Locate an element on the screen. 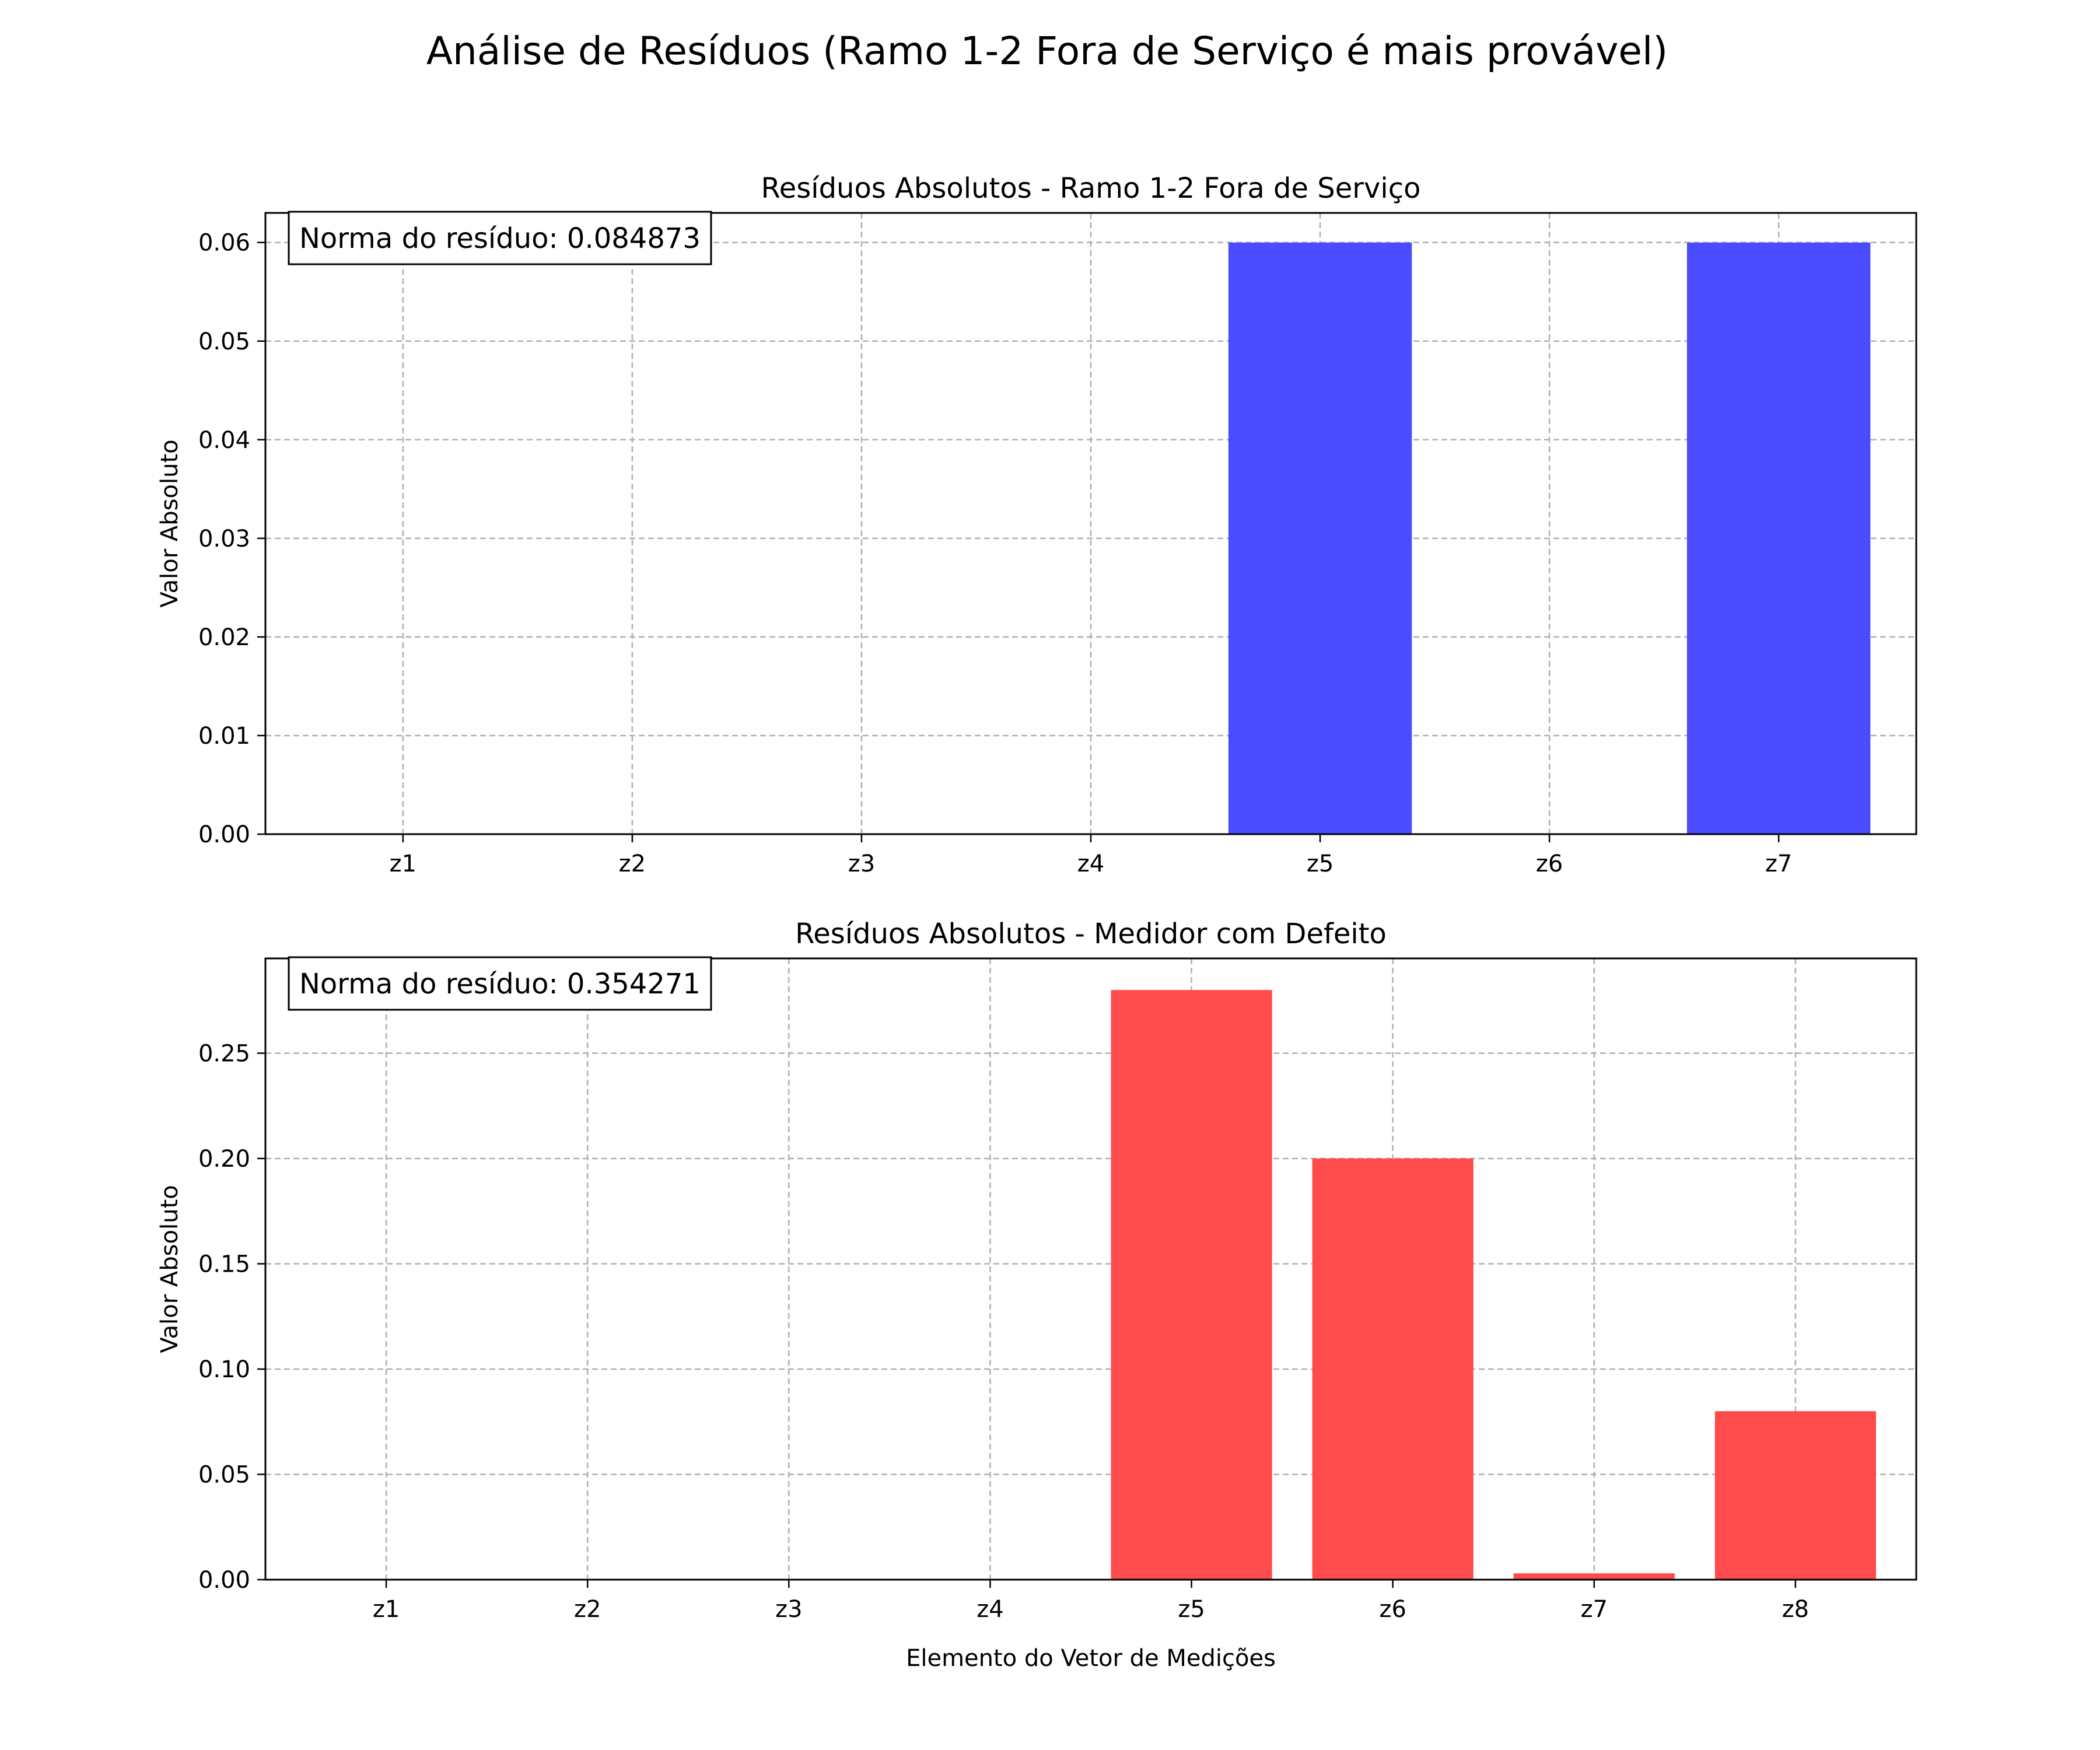  residual-norm-annotation: Norma do resíduo: 0.084873 is located at coordinates (500, 238).